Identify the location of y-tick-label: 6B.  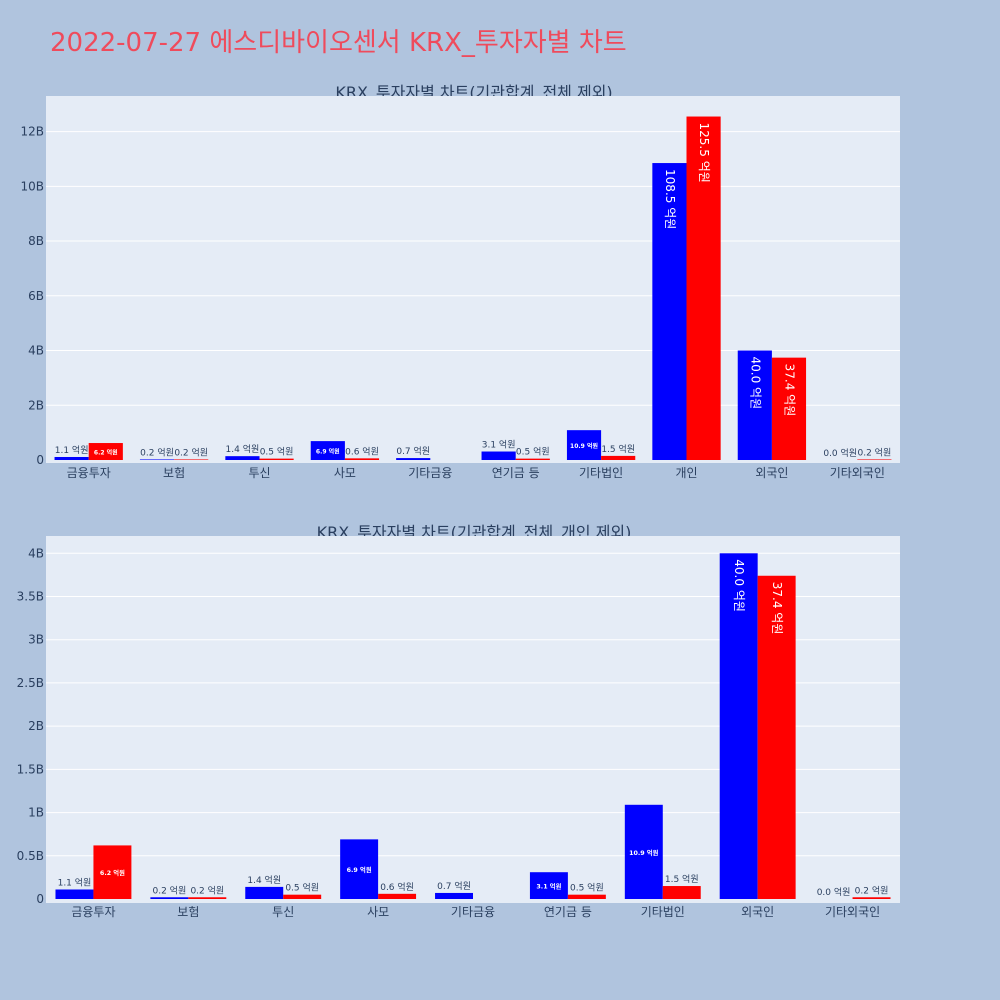
(36, 296).